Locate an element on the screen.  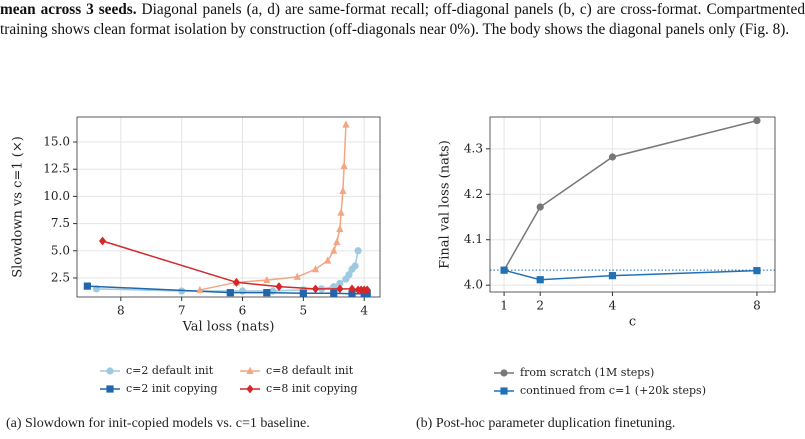
y-tick-label: 7.5 is located at coordinates (60, 223).